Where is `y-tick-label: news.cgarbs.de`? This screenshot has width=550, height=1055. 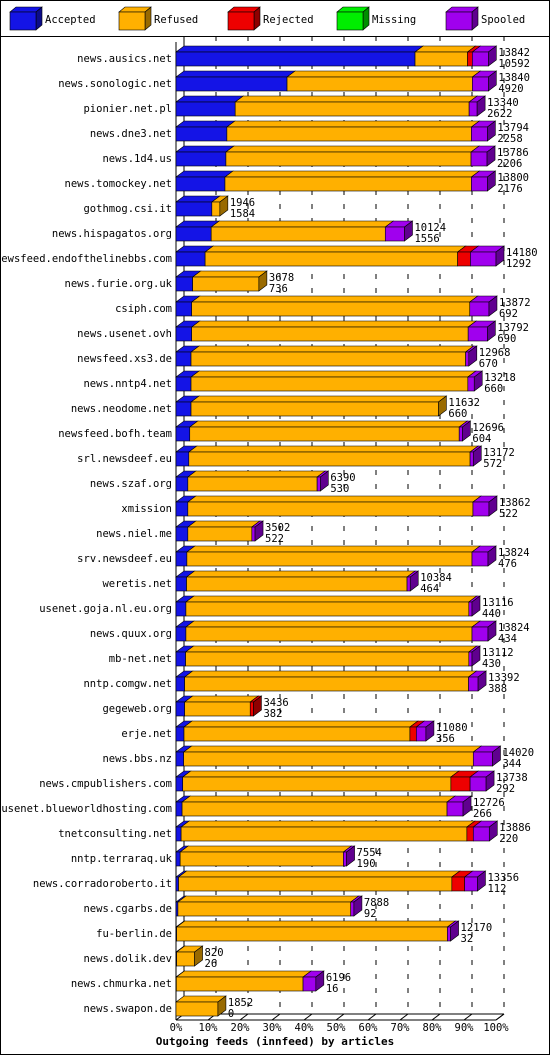 y-tick-label: news.cgarbs.de is located at coordinates (127, 909).